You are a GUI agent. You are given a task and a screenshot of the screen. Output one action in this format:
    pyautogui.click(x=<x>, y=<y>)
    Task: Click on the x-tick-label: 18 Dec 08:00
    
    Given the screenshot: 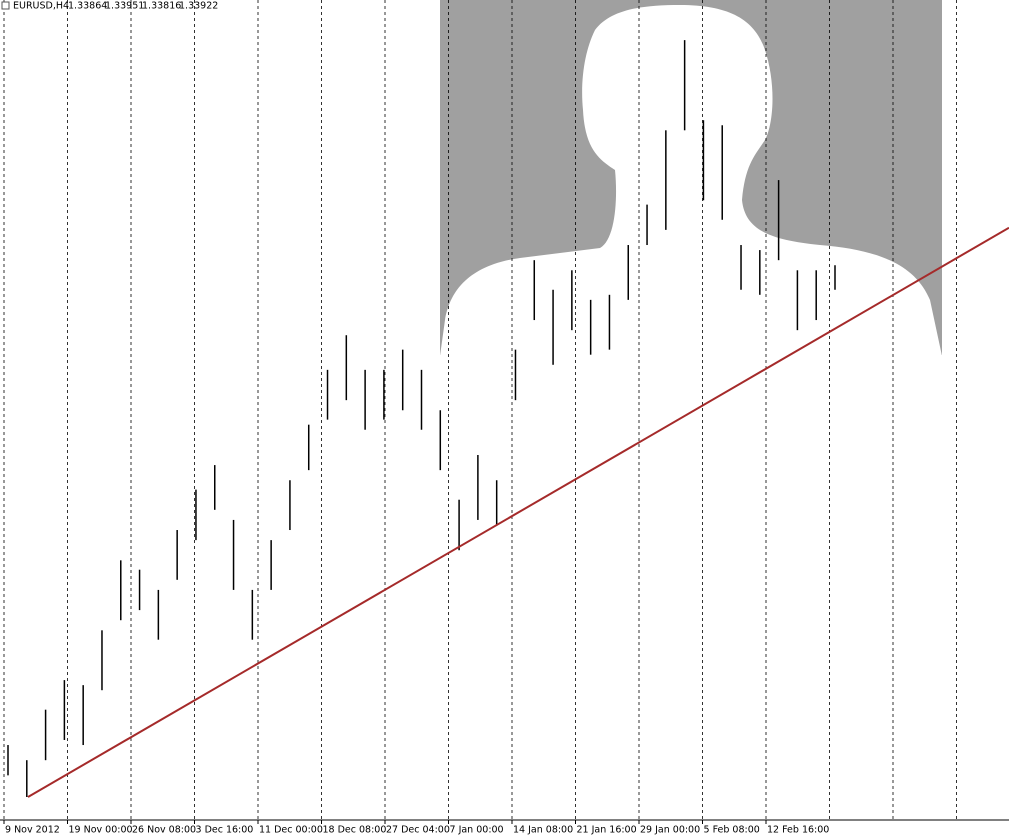 What is the action you would take?
    pyautogui.click(x=355, y=830)
    